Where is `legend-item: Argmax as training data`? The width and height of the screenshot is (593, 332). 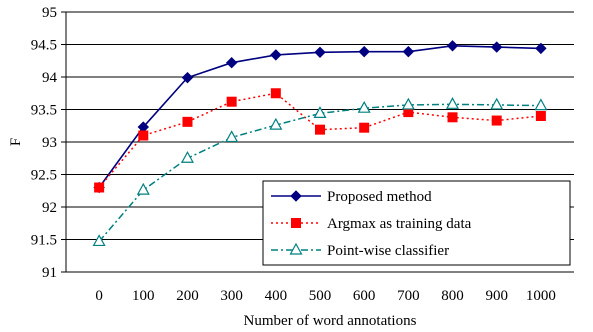
legend-item: Argmax as training data is located at coordinates (371, 224).